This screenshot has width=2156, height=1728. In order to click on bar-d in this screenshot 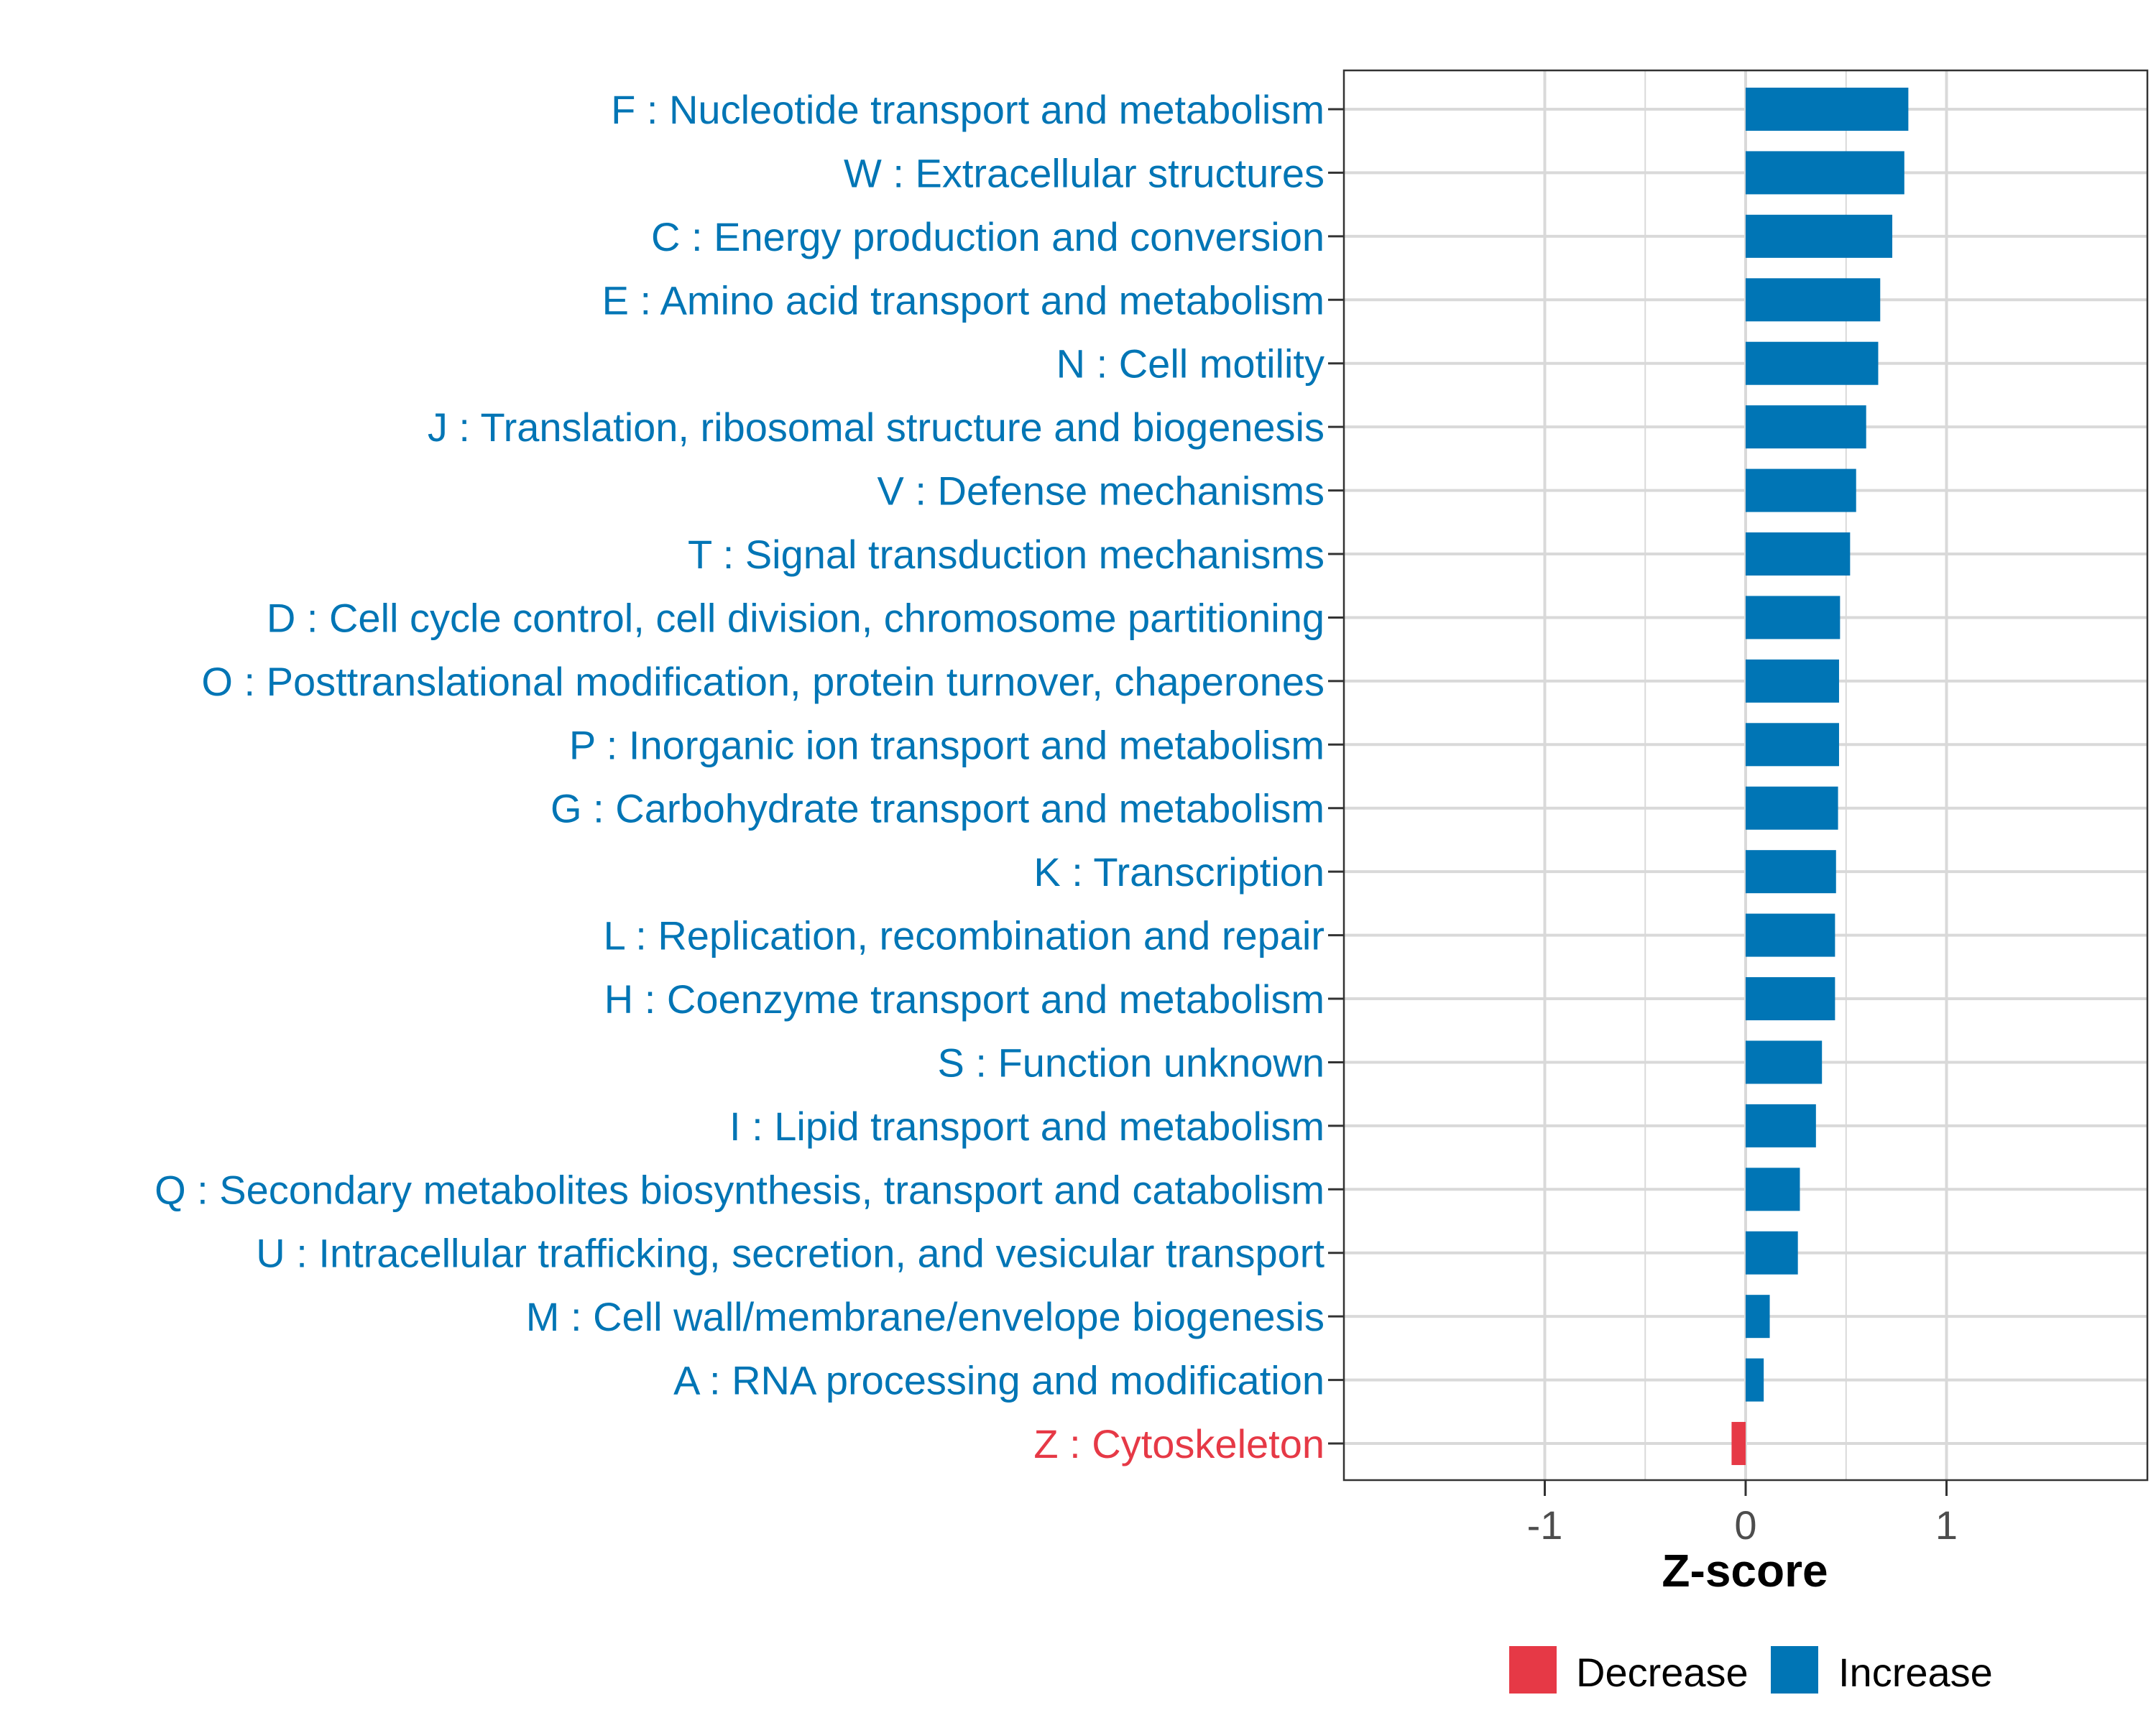, I will do `click(1793, 618)`.